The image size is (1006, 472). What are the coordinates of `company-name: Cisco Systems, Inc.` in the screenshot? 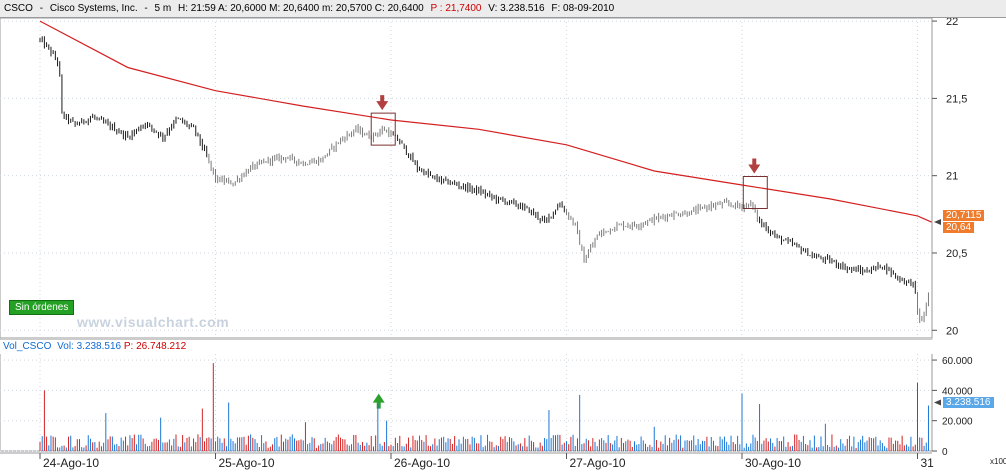 It's located at (93, 8).